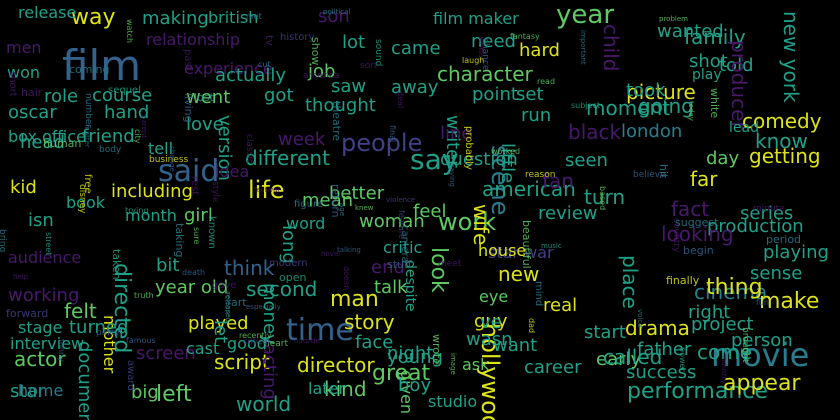 This screenshot has height=420, width=840. What do you see at coordinates (198, 215) in the screenshot?
I see `cloud-word: girl` at bounding box center [198, 215].